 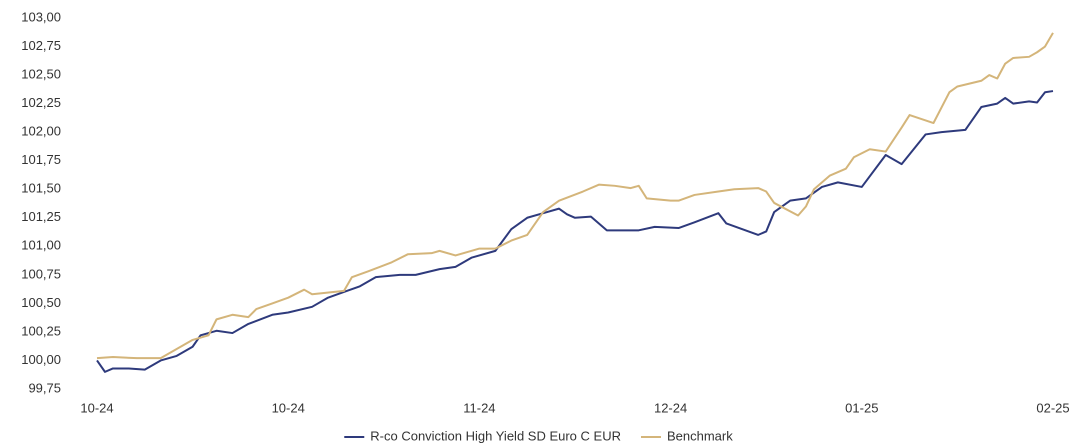 What do you see at coordinates (670, 407) in the screenshot?
I see `x-tick-label: 12-24` at bounding box center [670, 407].